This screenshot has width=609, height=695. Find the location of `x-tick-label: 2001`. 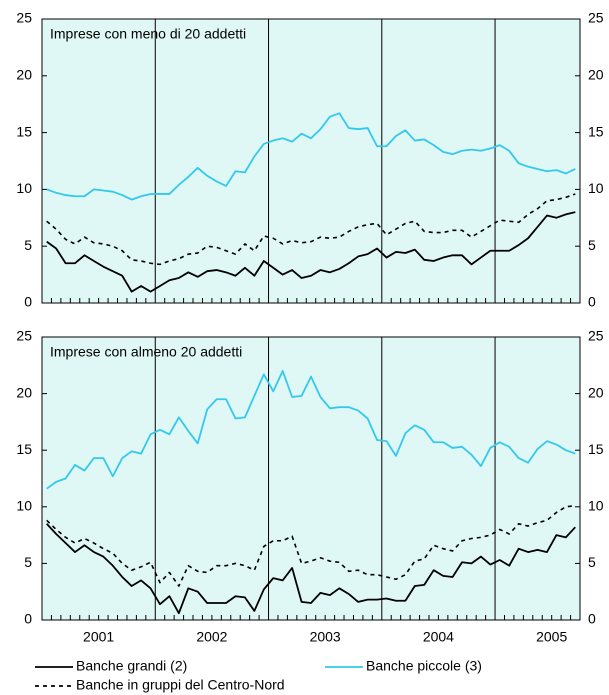

x-tick-label: 2001 is located at coordinates (98, 637).